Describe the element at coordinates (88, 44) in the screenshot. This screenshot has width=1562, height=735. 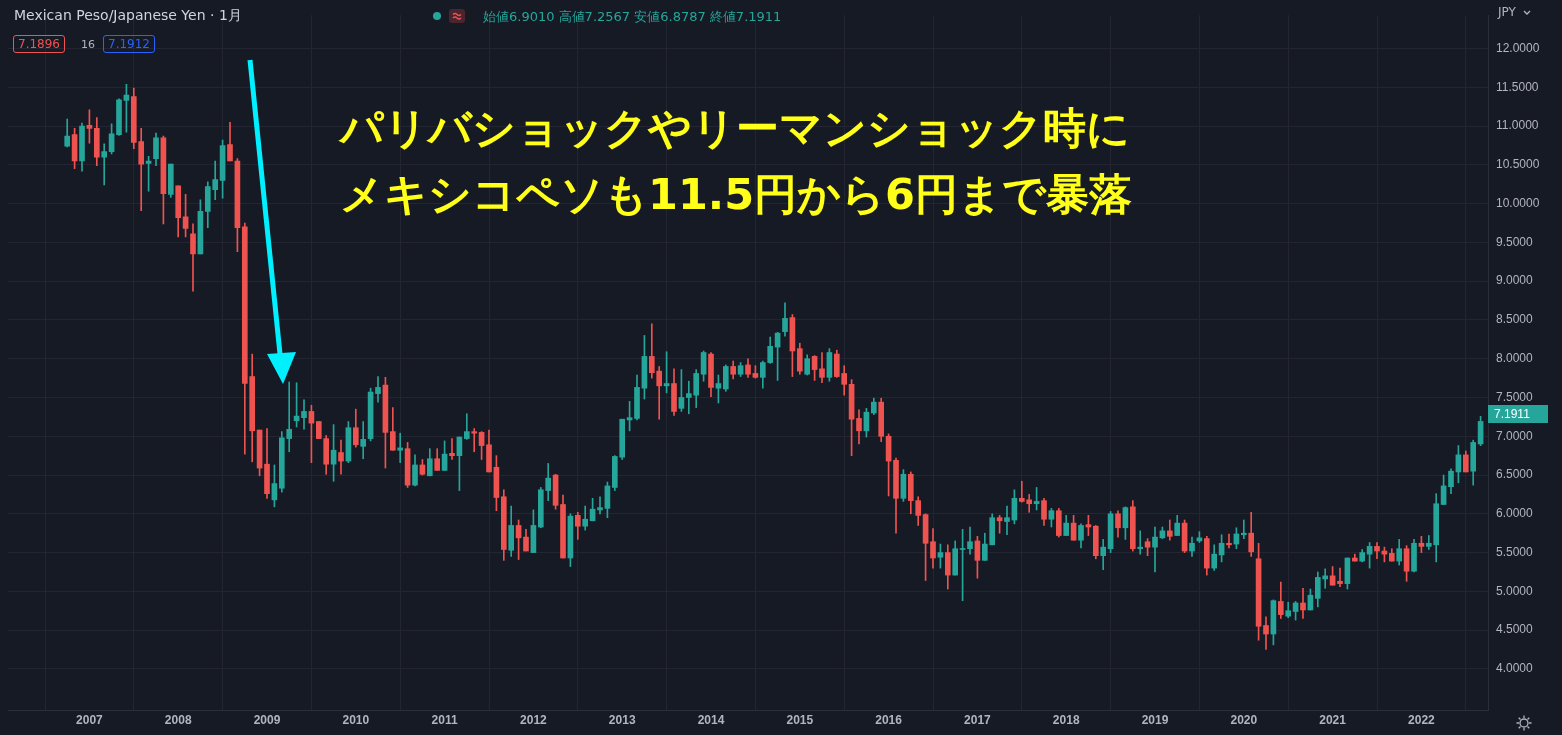
I see `annotation: 16` at that location.